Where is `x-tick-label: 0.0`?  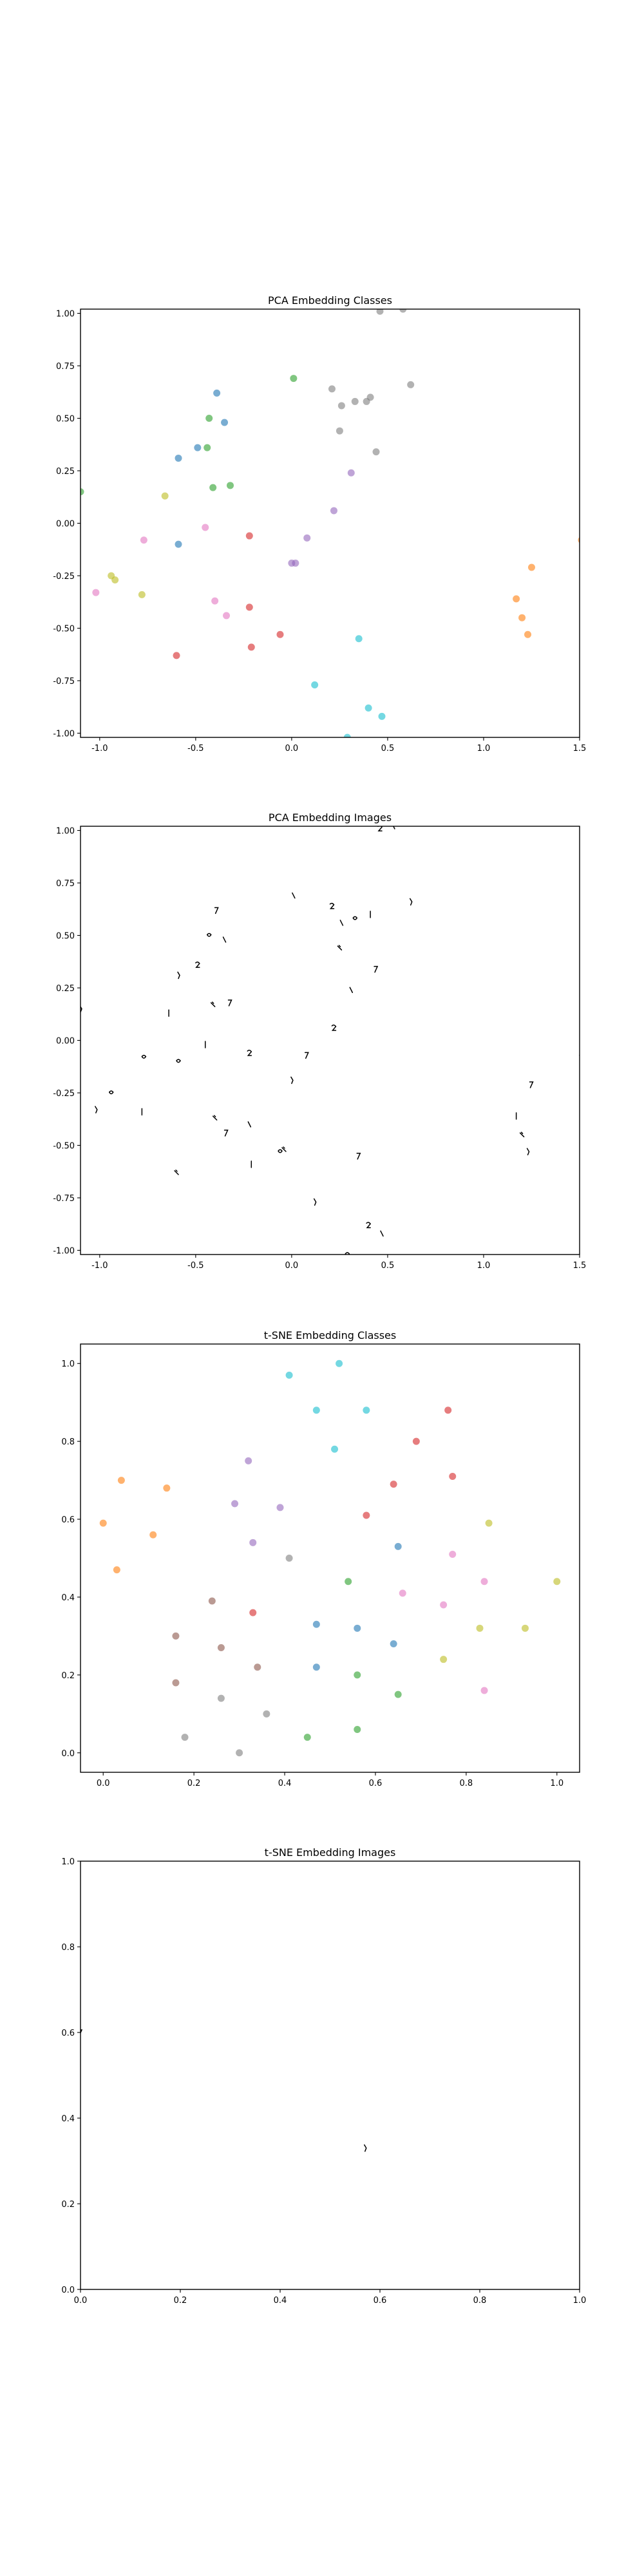 x-tick-label: 0.0 is located at coordinates (104, 1783).